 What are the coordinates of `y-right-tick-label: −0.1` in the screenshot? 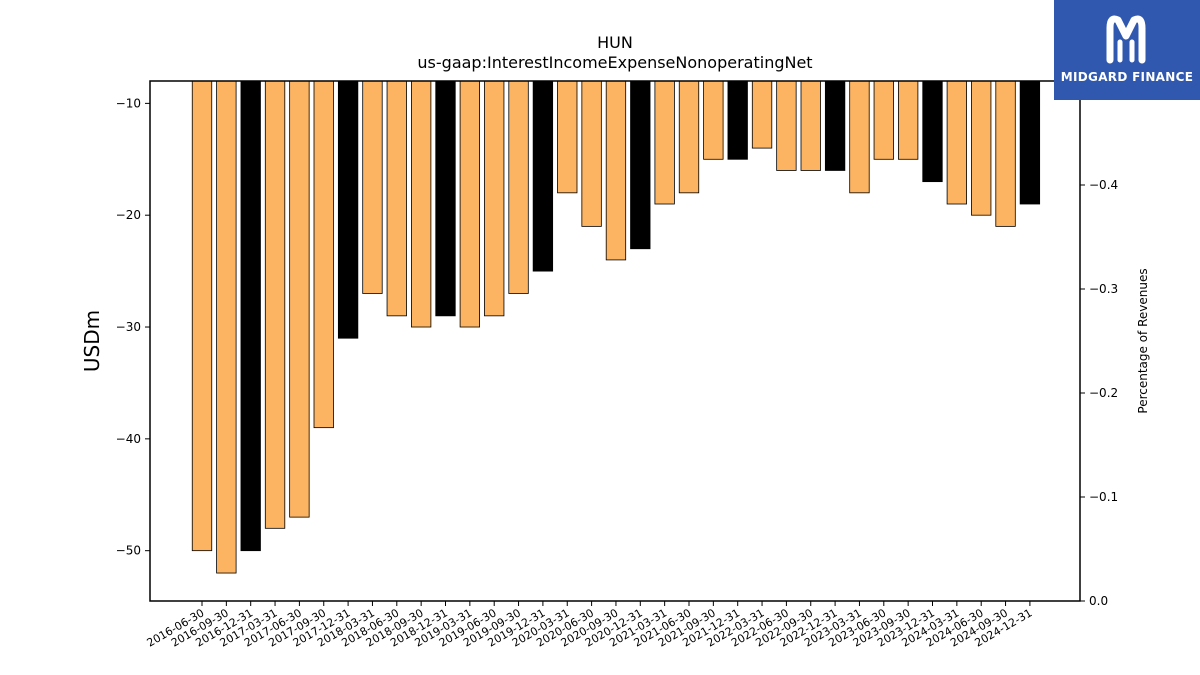 It's located at (1103, 497).